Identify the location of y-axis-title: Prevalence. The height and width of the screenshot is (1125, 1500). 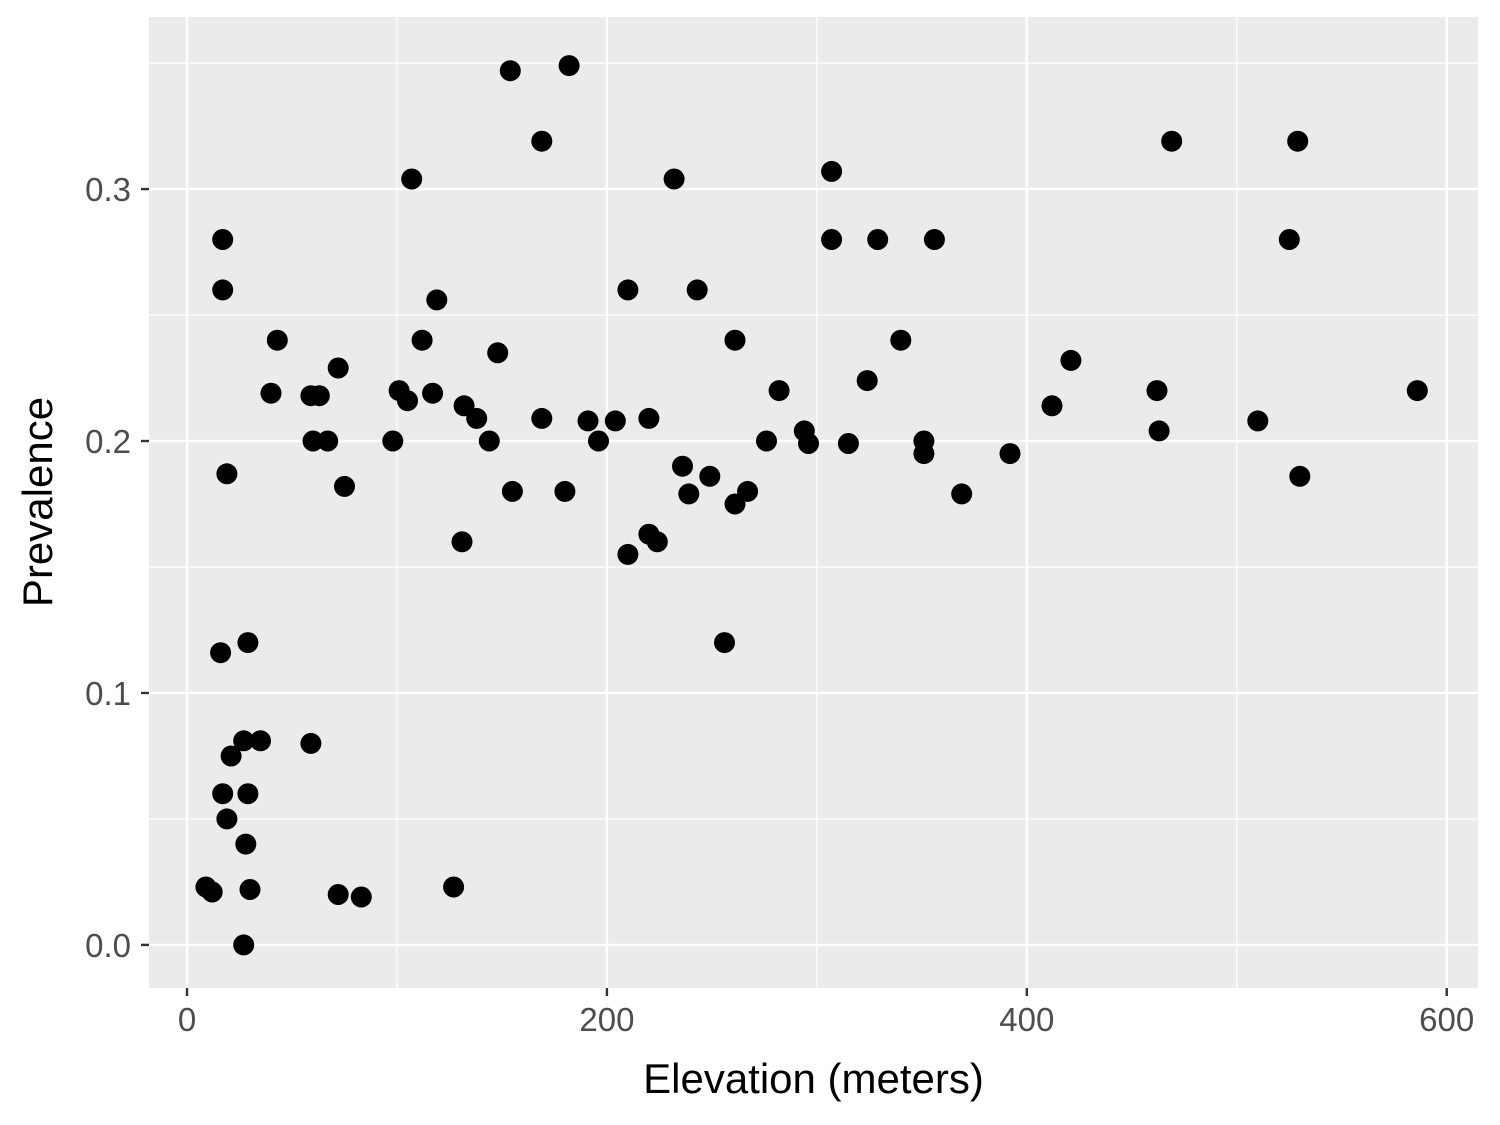
(37, 502).